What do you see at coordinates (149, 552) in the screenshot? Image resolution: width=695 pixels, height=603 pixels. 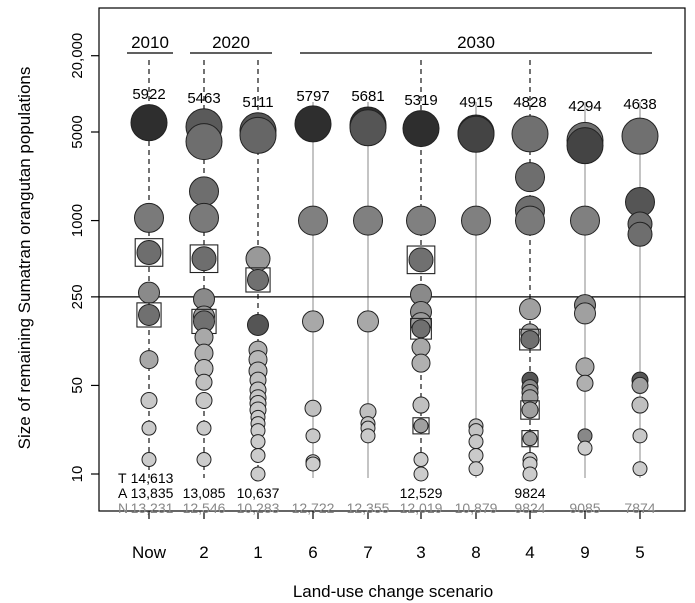 I see `x-tick-label: Now` at bounding box center [149, 552].